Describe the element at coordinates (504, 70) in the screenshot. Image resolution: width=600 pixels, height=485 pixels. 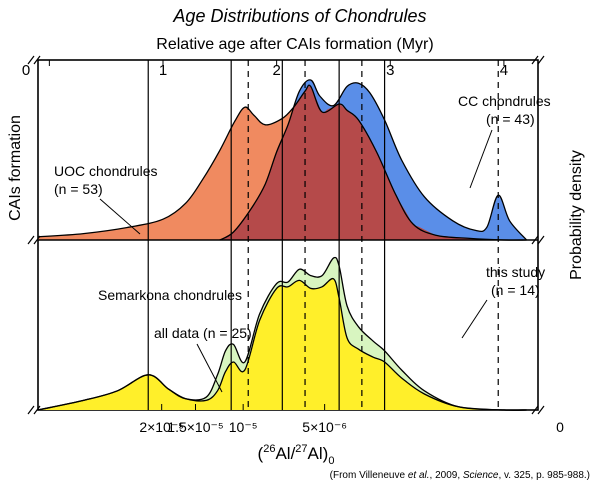
I see `top-tick-label: 4` at that location.